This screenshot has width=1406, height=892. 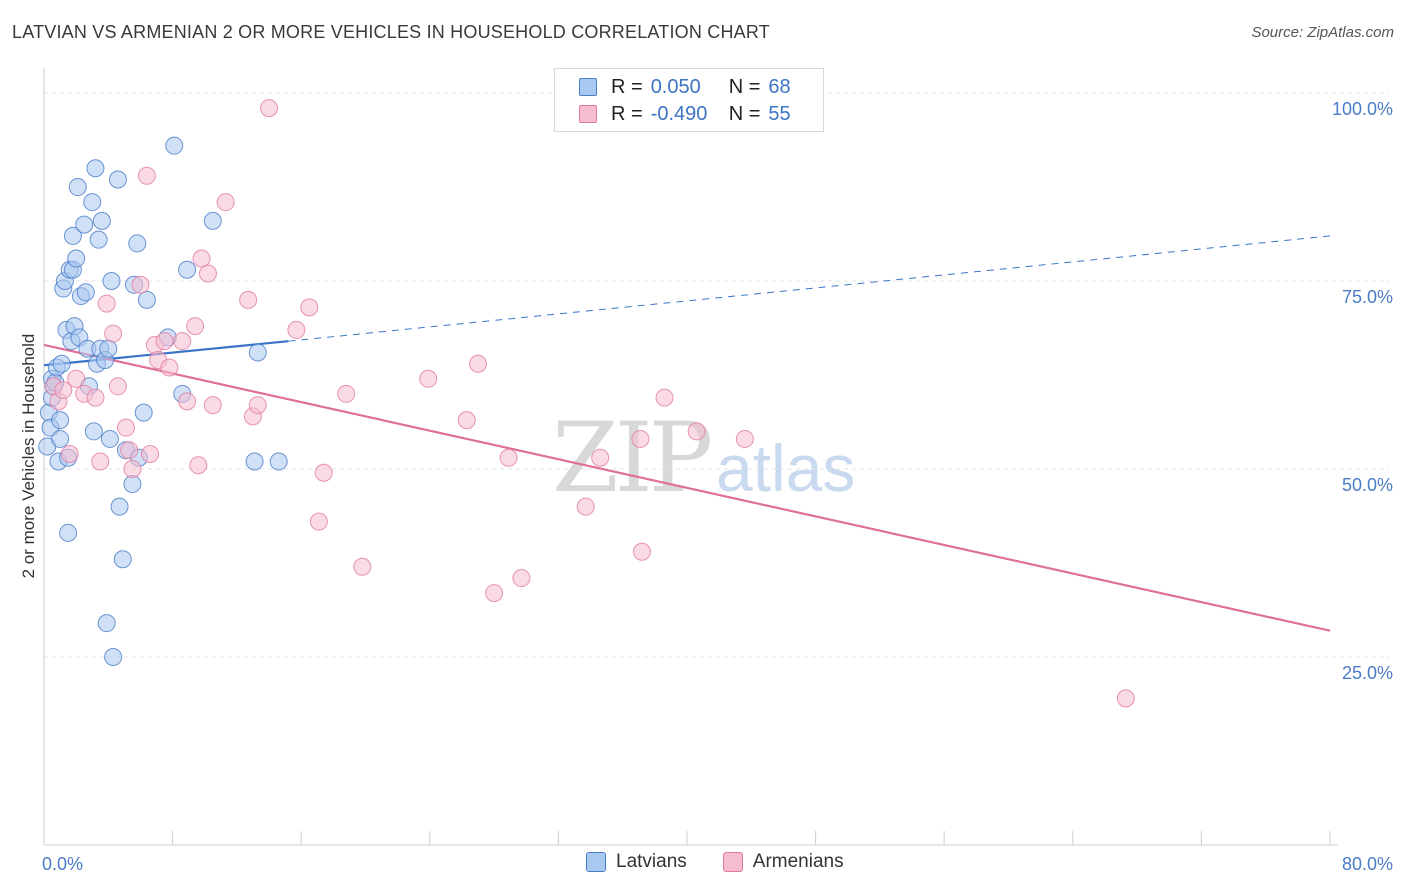 I want to click on series-legend: Latvians Armenians, so click(x=733, y=862).